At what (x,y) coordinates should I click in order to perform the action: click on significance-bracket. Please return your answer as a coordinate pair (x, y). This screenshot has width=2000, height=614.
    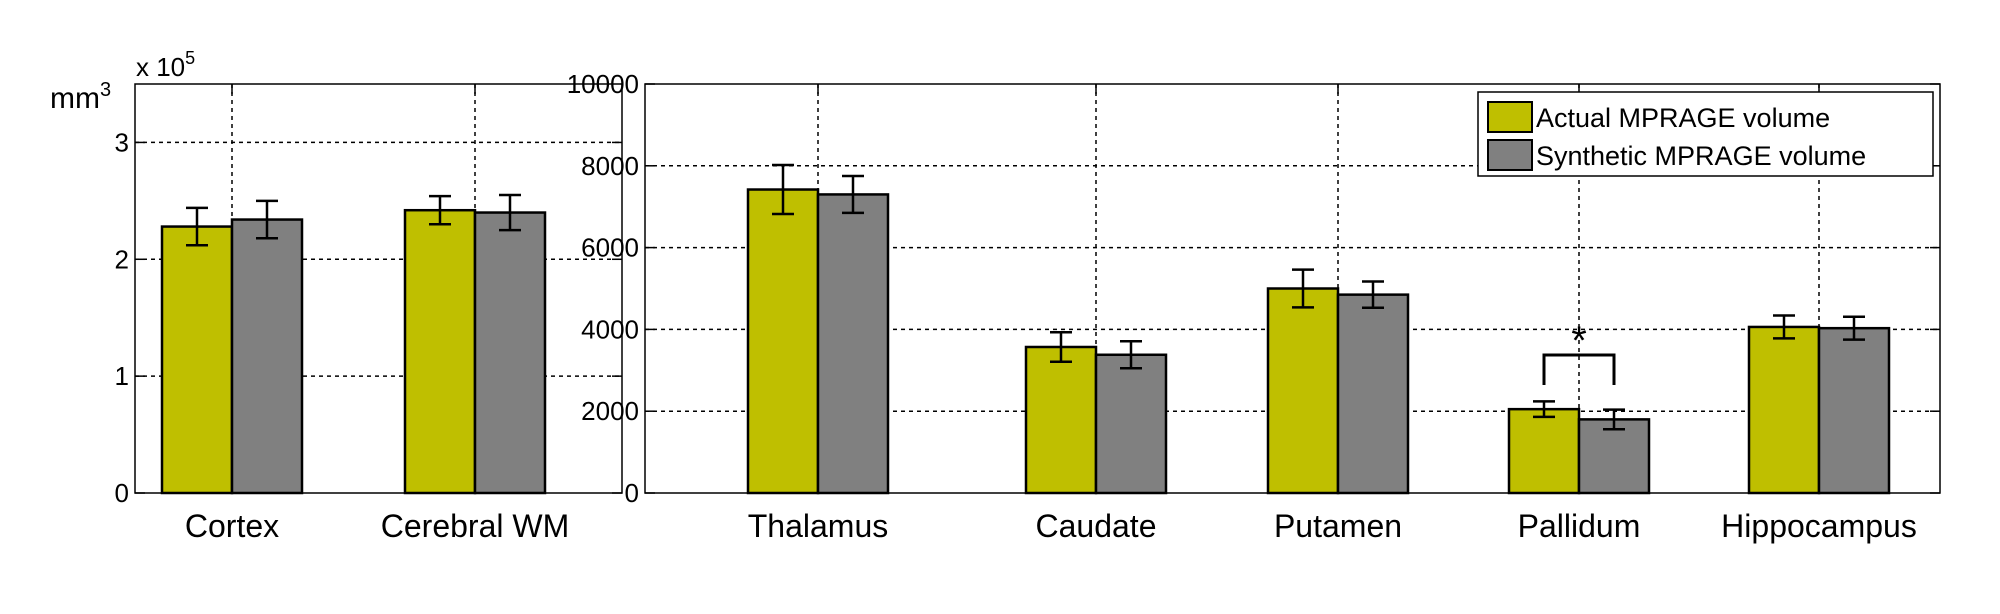
    Looking at the image, I should click on (1579, 369).